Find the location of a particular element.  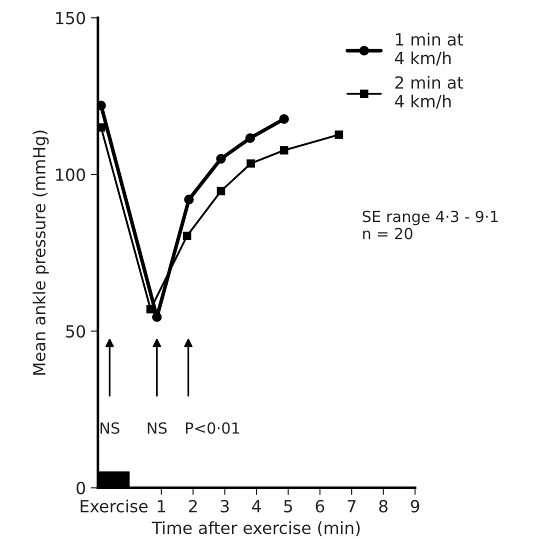

x-tick-label: 4 is located at coordinates (256, 506).